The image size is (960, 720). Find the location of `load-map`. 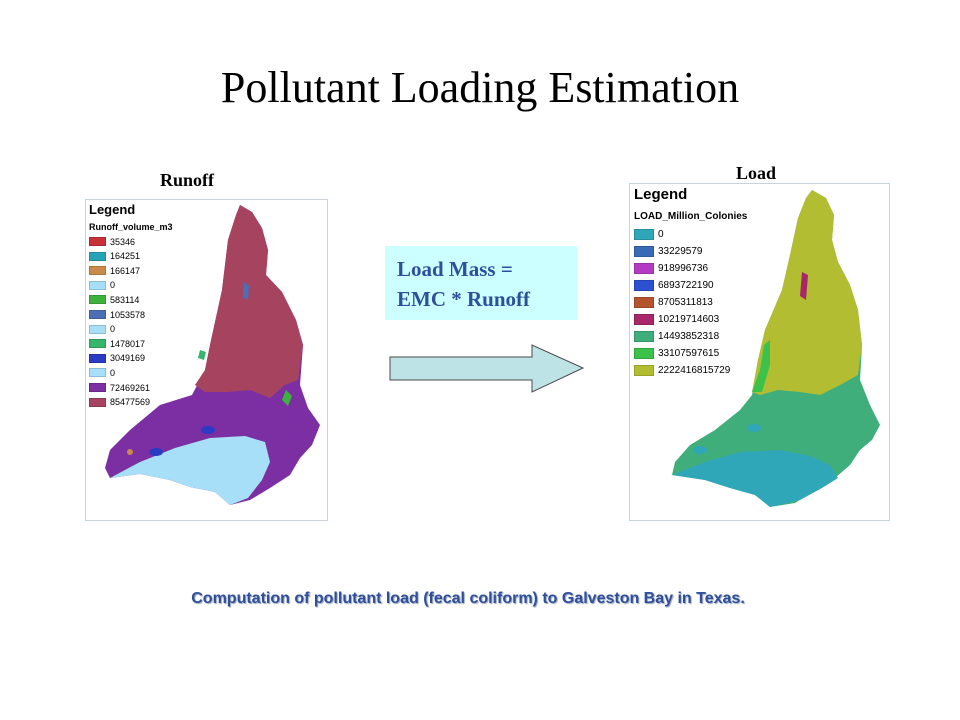

load-map is located at coordinates (776, 348).